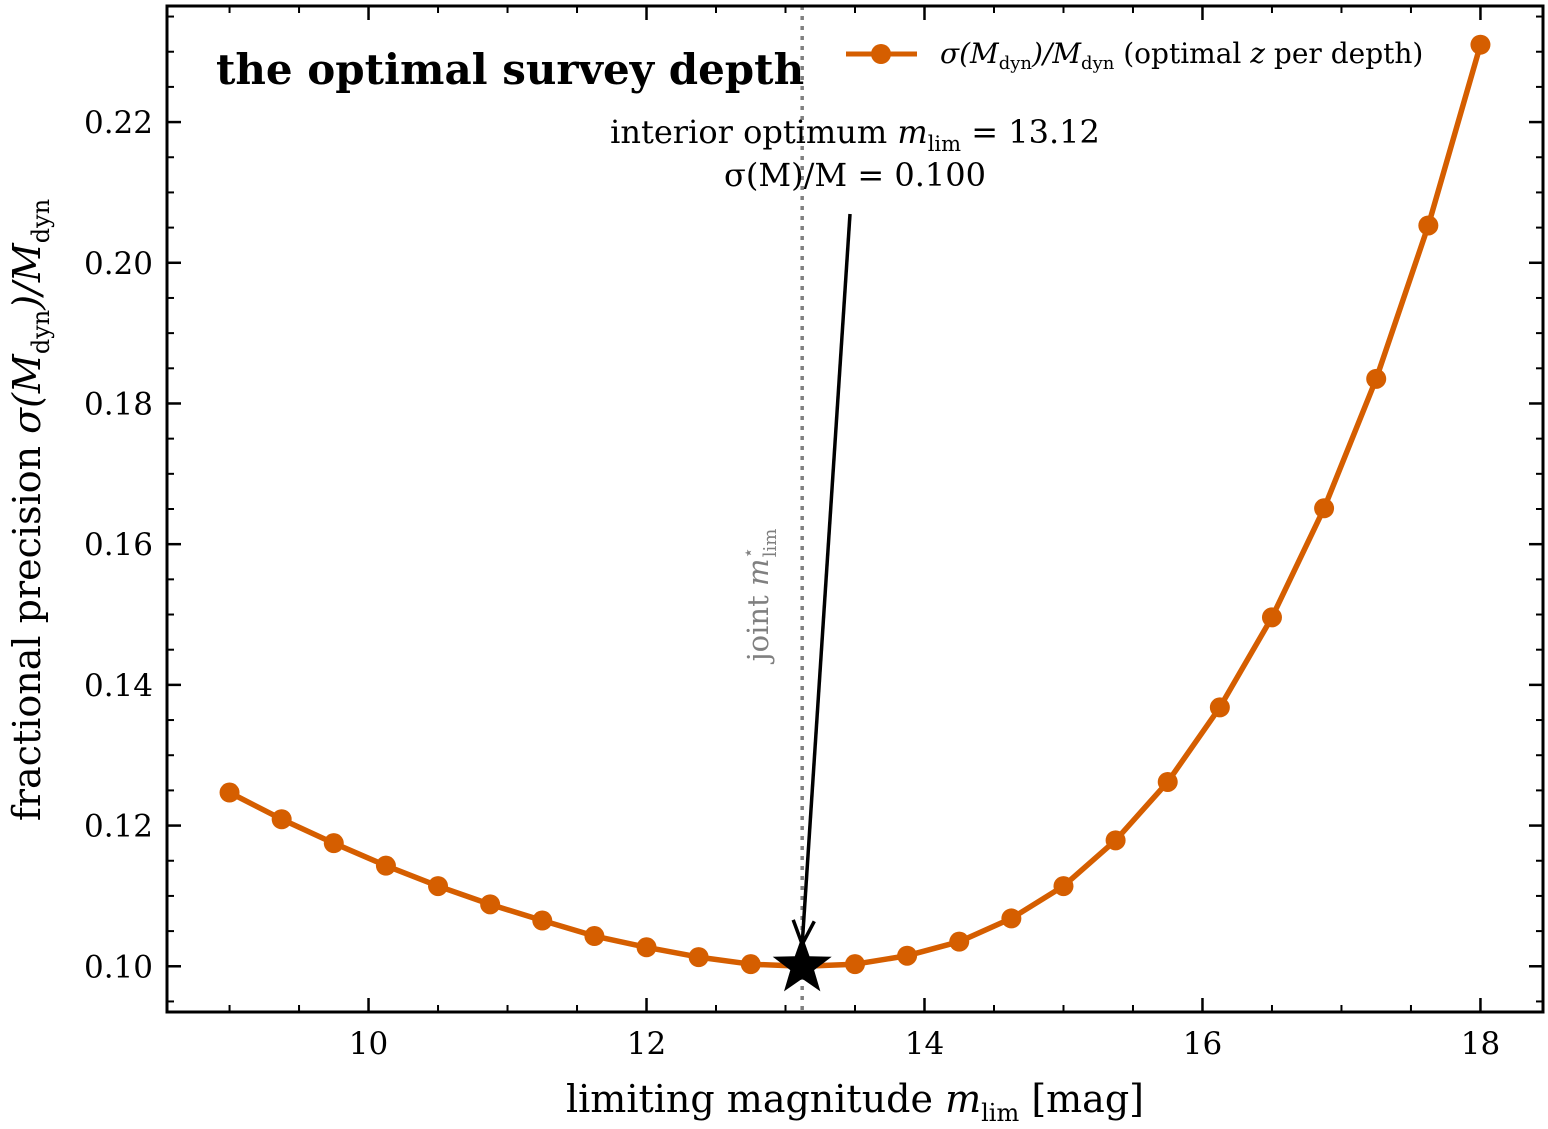 The width and height of the screenshot is (1548, 1129). I want to click on y-tick-label: 0.16, so click(118, 545).